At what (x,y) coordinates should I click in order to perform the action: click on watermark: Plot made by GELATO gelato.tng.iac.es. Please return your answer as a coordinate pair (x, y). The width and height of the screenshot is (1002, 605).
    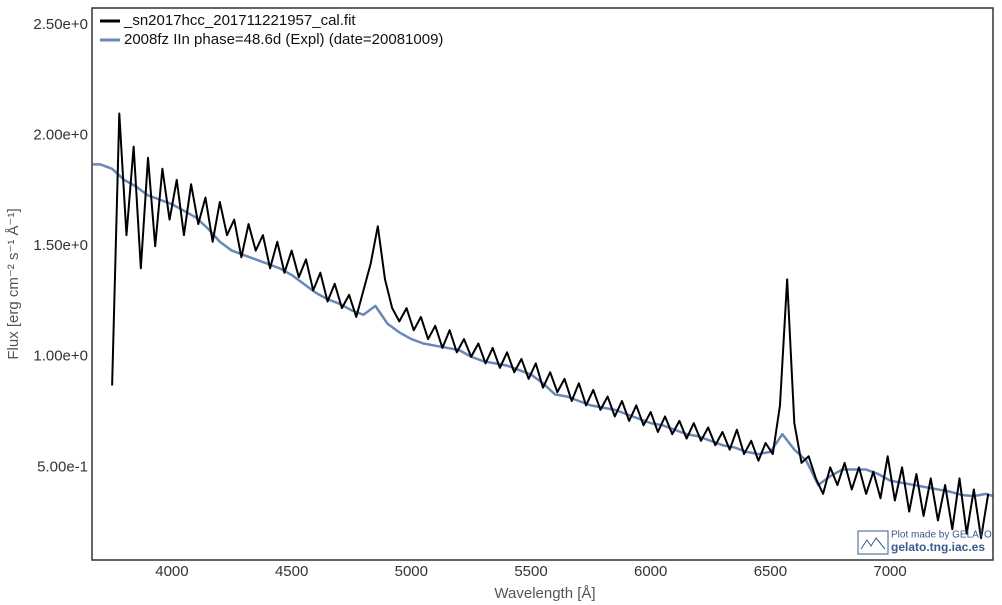
    Looking at the image, I should click on (924, 542).